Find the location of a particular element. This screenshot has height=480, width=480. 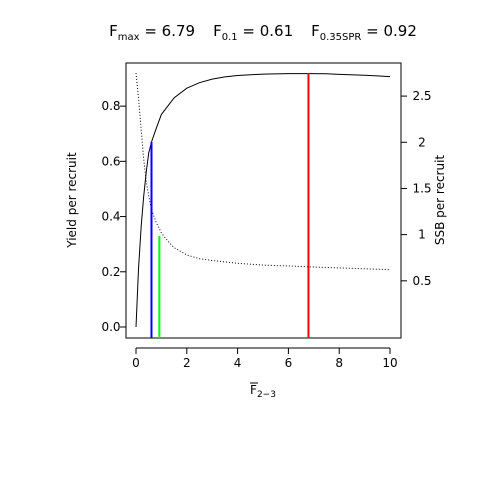

title-part-0: F is located at coordinates (113, 31).